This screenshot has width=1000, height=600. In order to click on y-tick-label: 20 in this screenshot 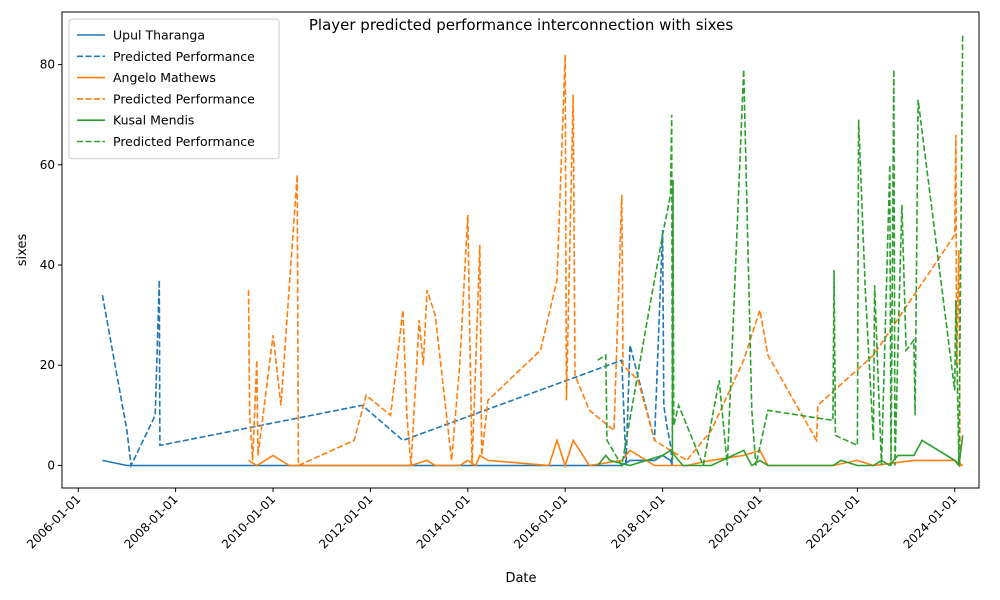, I will do `click(47, 365)`.